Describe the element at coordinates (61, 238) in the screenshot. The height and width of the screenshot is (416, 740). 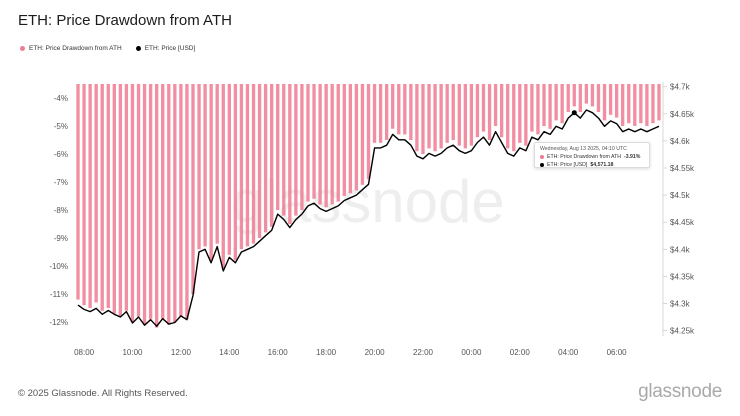
I see `left-axis-tick-label: -9%` at that location.